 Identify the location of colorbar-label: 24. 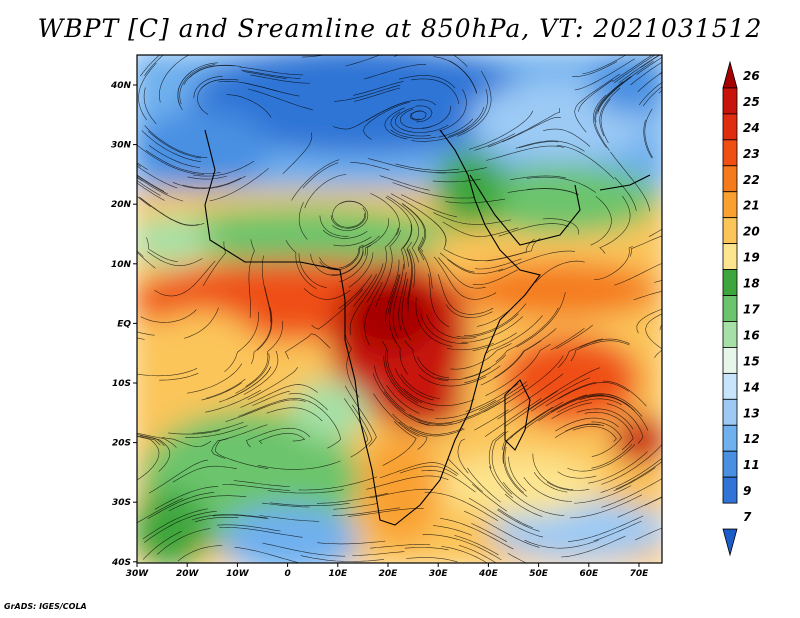
(751, 128).